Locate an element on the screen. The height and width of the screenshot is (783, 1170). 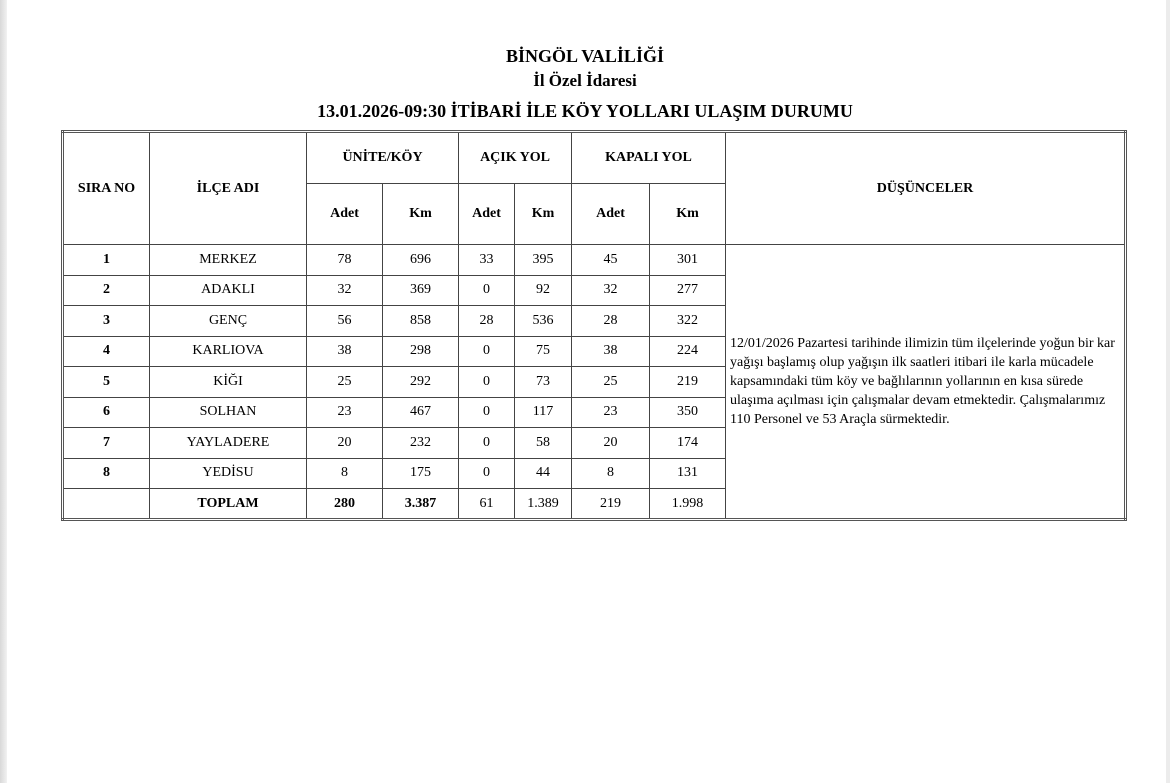
table-row: 4 KARLIOVA 38 298 0 75 38 224 is located at coordinates (594, 351).